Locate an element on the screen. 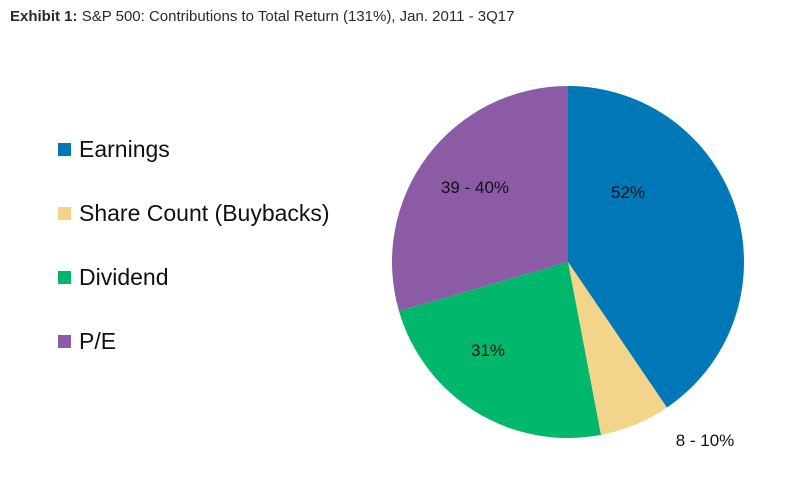 The image size is (800, 486). legend-label-share-count: Share Count (Buybacks) is located at coordinates (204, 212).